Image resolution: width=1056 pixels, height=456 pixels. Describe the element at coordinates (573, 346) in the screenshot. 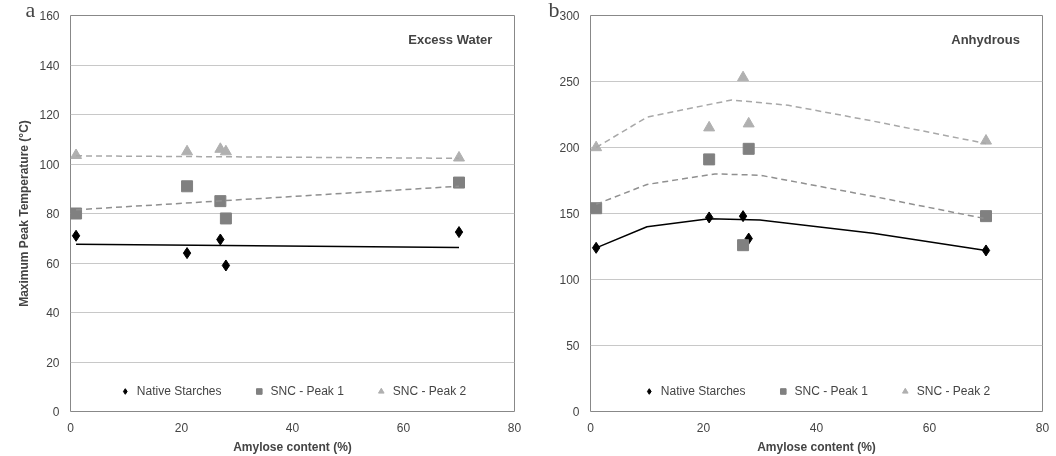

I see `y-tick-label: 50` at that location.